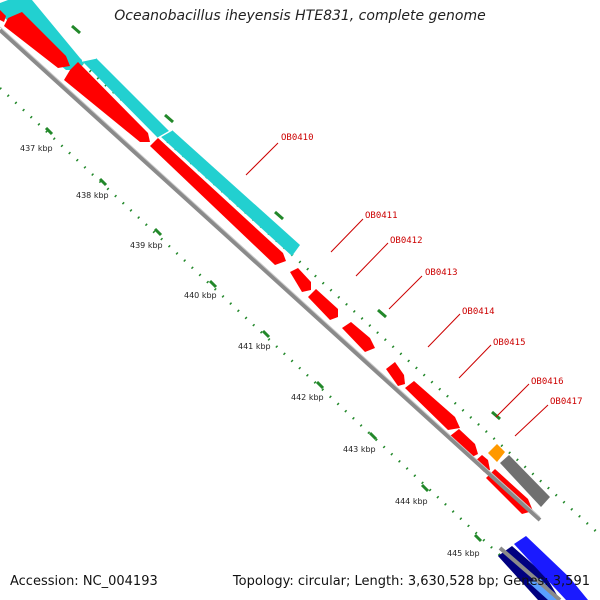 The width and height of the screenshot is (600, 600). I want to click on blue-feature-track, so click(543, 568).